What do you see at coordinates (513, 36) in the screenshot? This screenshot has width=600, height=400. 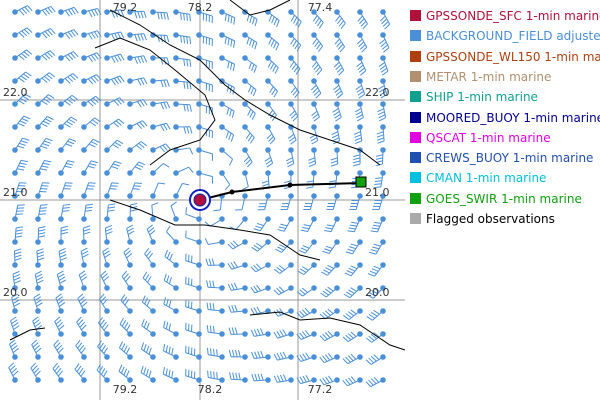 I see `legend-label: BACKGROUND_FIELD adjusted` at bounding box center [513, 36].